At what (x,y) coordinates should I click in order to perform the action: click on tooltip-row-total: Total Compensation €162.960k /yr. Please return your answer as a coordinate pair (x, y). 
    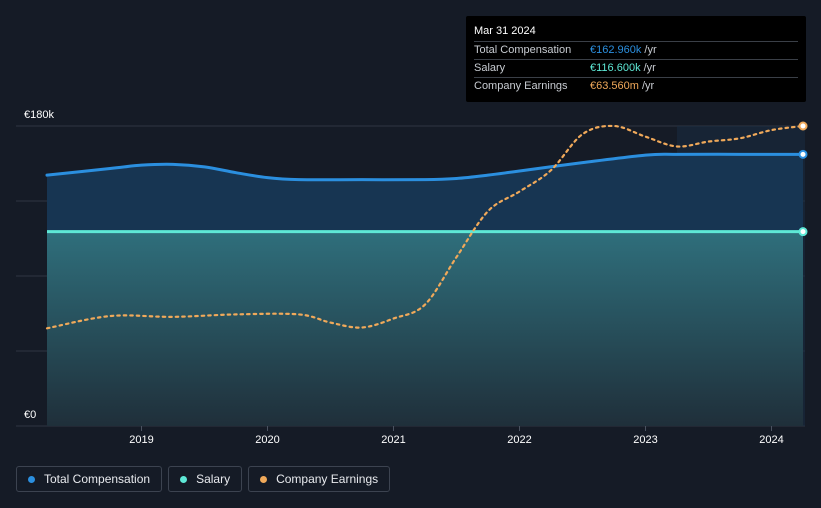
    Looking at the image, I should click on (636, 50).